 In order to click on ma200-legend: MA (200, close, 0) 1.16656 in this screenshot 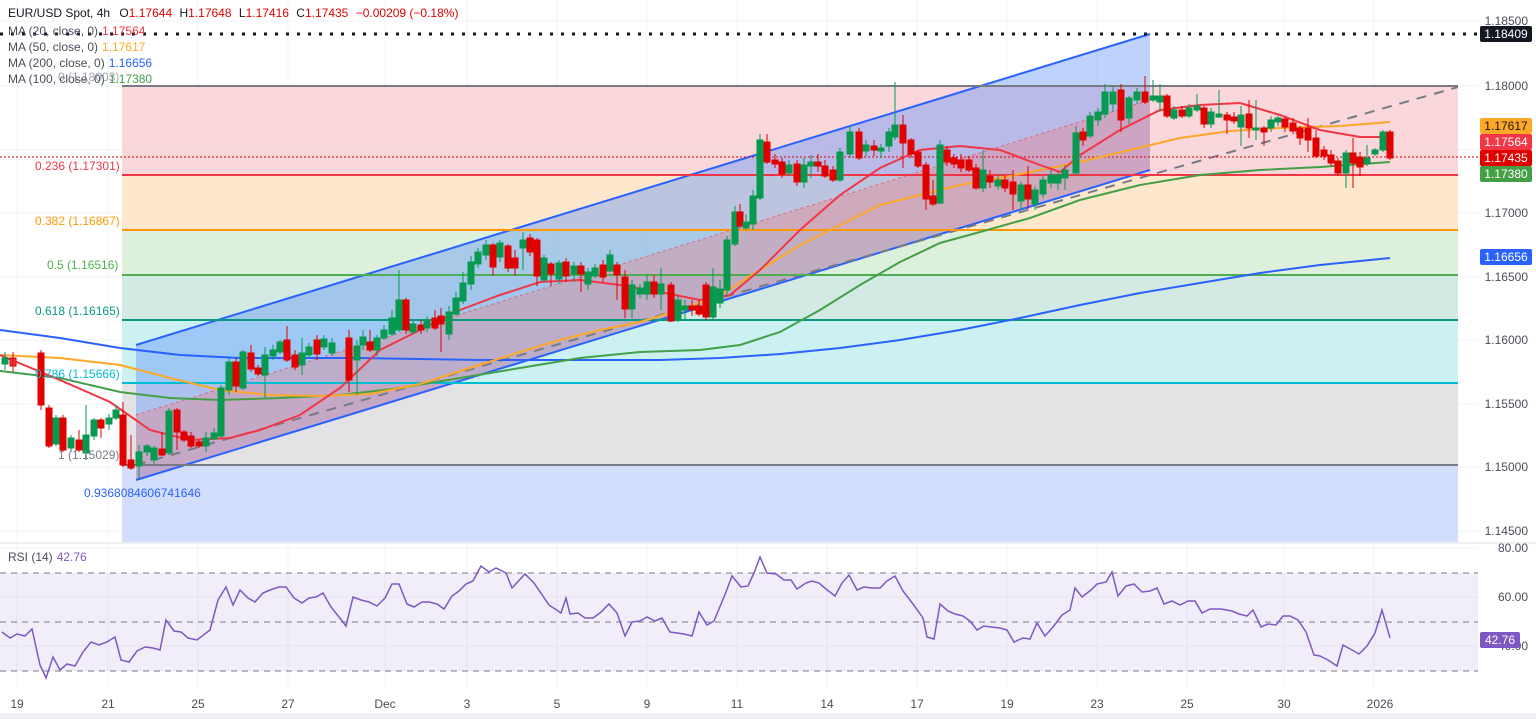, I will do `click(80, 63)`.